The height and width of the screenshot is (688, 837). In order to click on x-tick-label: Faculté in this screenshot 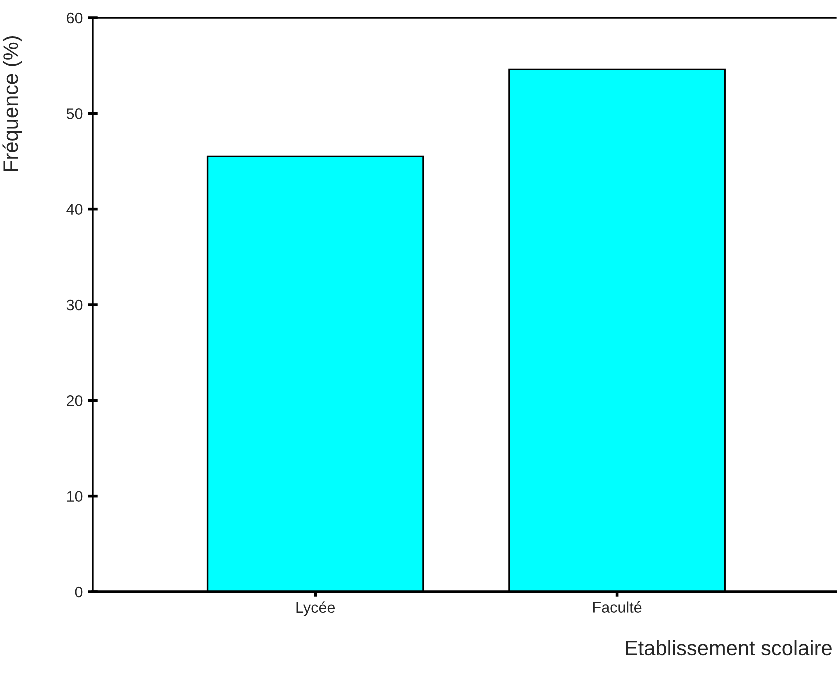, I will do `click(618, 607)`.